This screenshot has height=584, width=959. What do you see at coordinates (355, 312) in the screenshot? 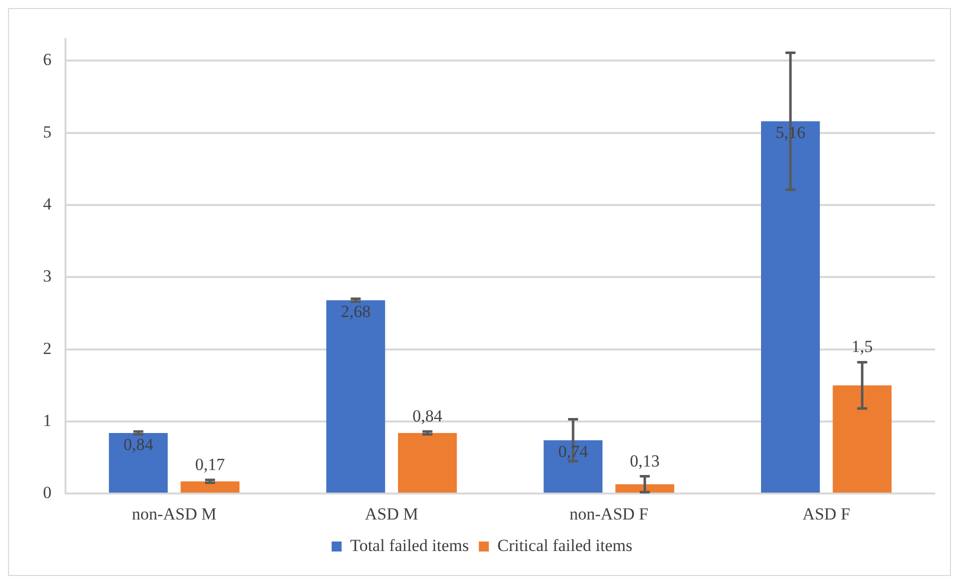
I see `data-label: 2,68` at bounding box center [355, 312].